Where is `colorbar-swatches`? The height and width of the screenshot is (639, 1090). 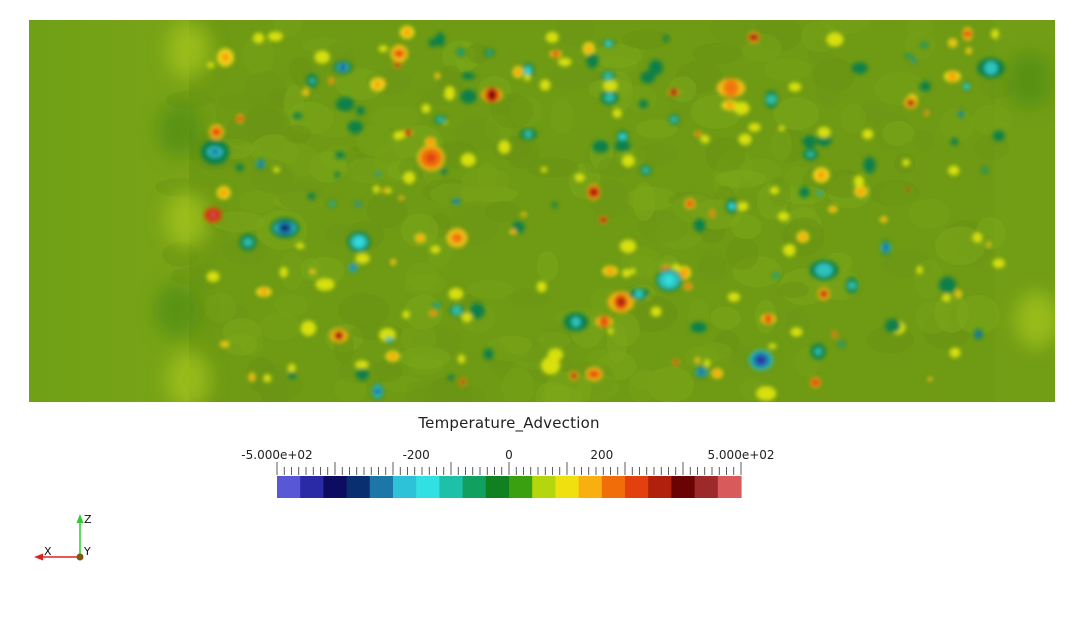 colorbar-swatches is located at coordinates (509, 487).